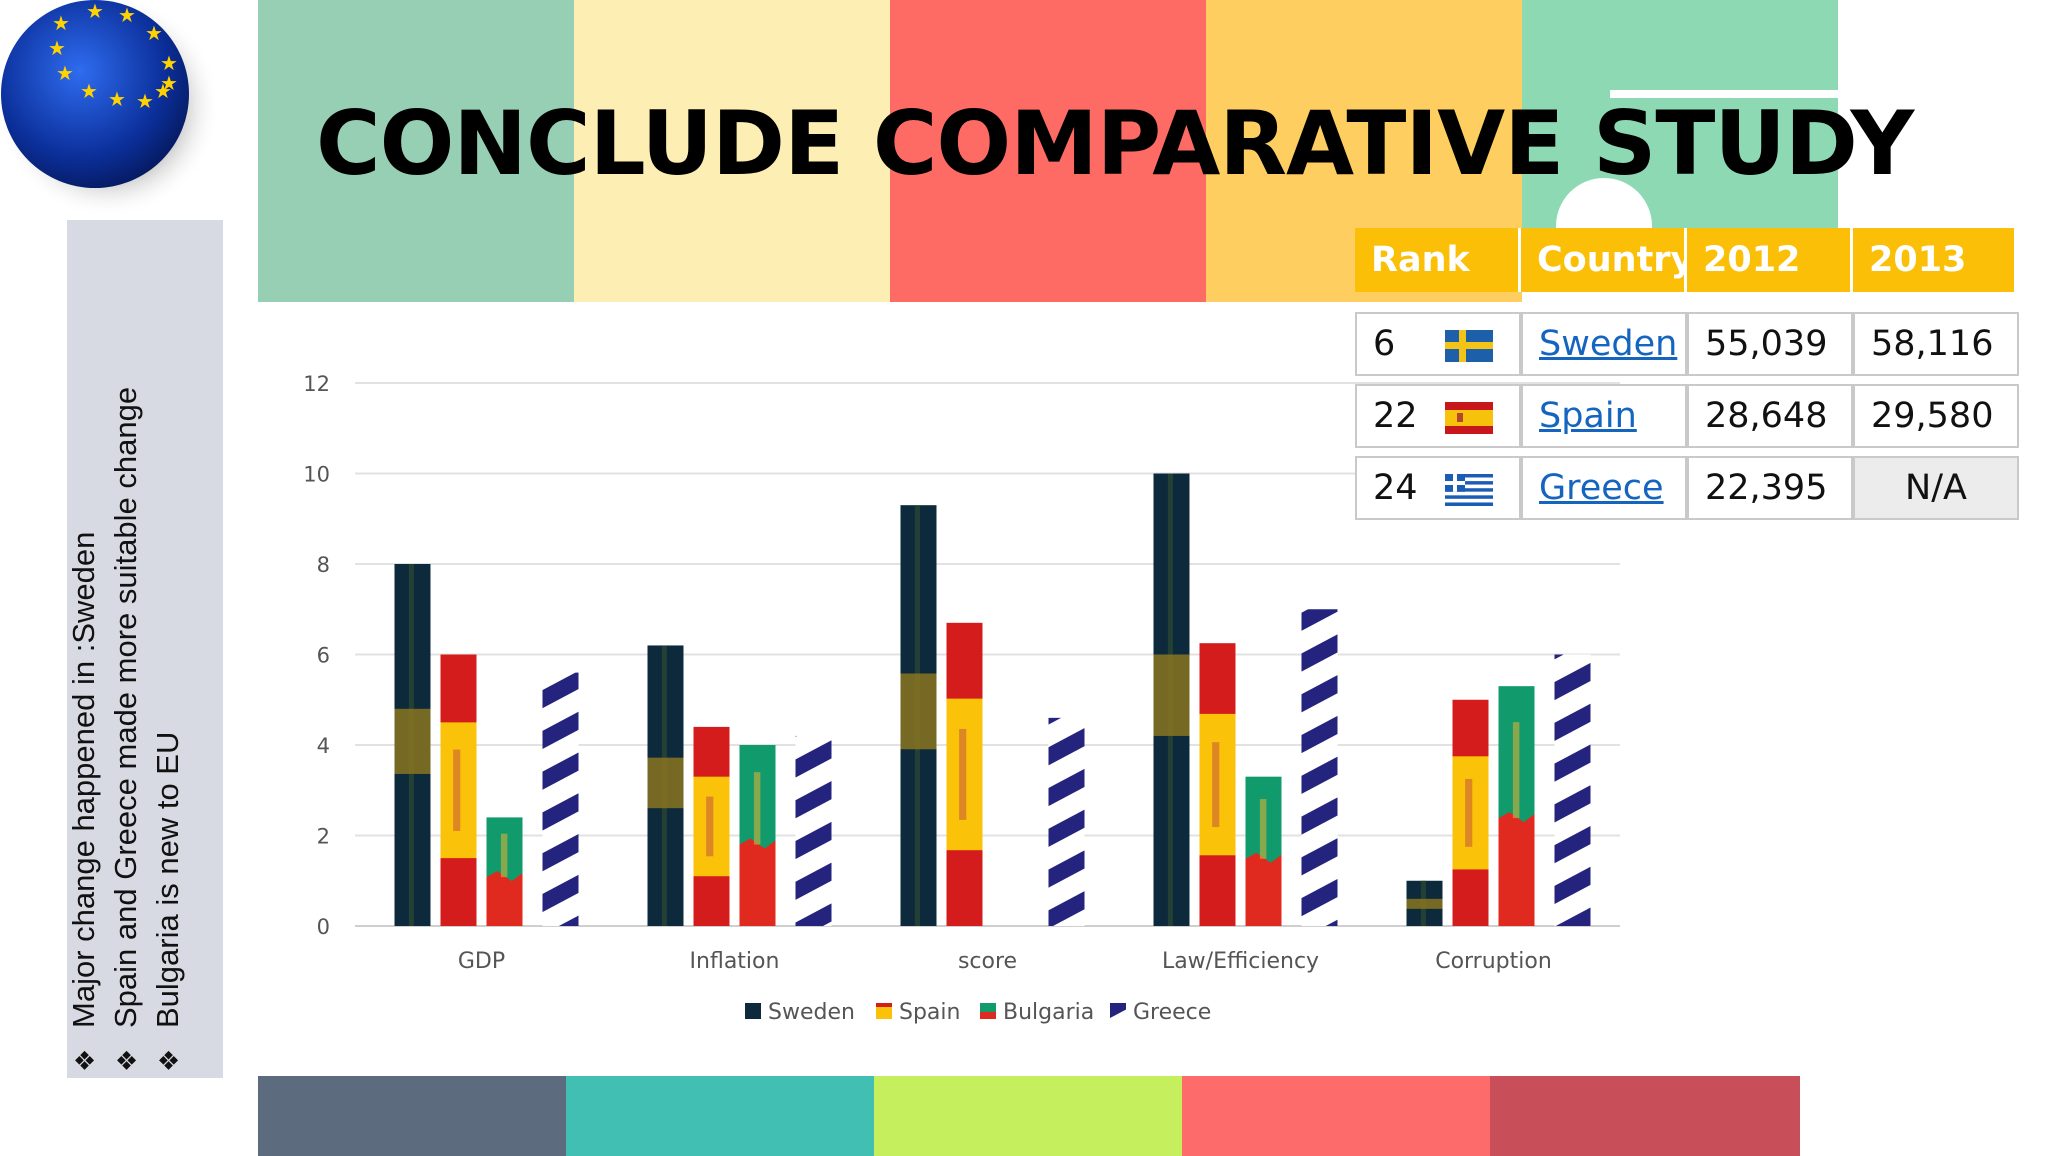 This screenshot has height=1156, width=2048. I want to click on notes-panel, so click(145, 649).